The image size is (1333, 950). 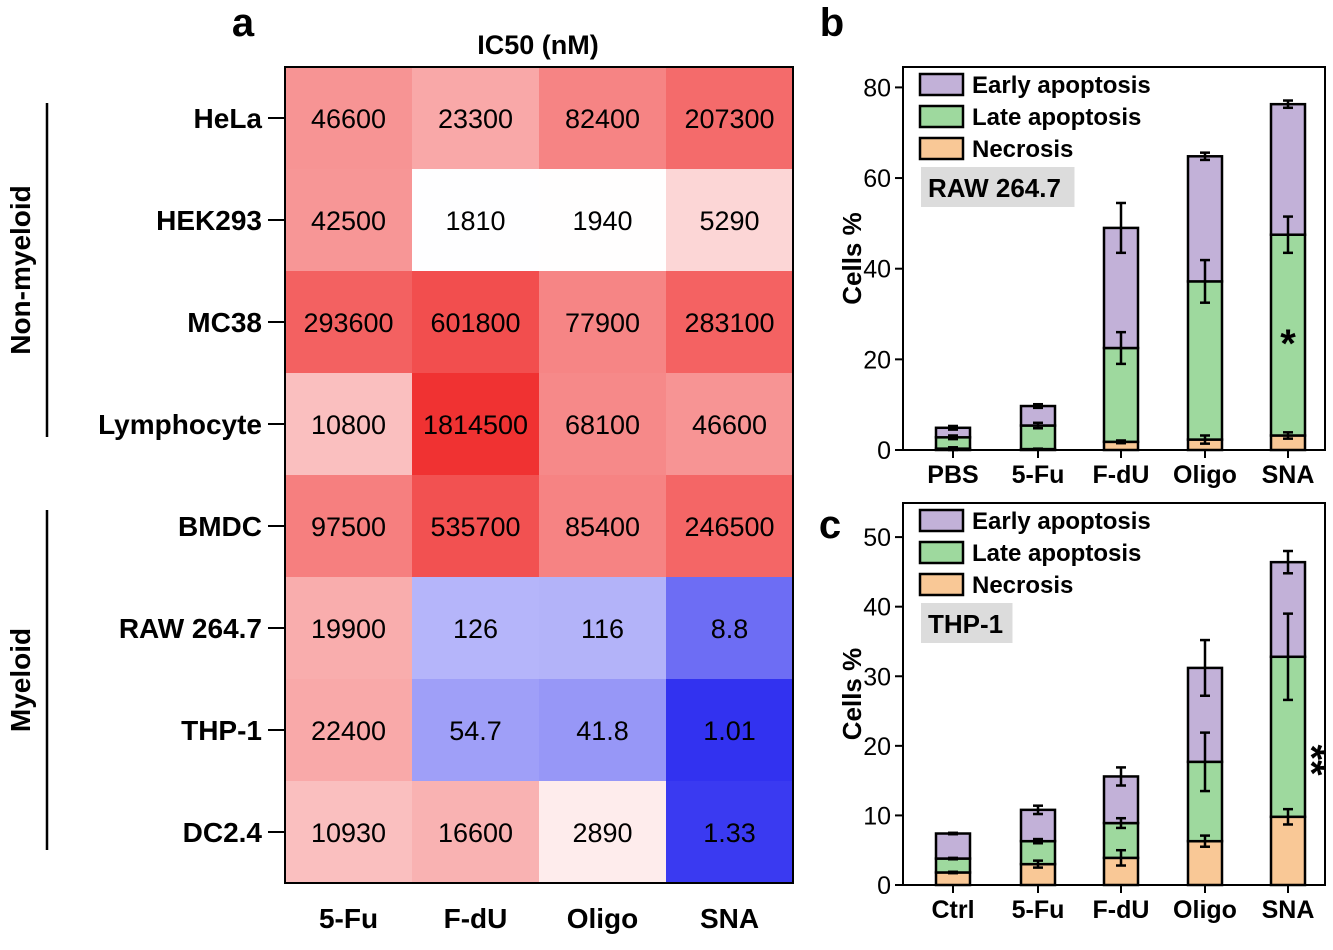 What do you see at coordinates (223, 832) in the screenshot?
I see `row-label: DC2.4` at bounding box center [223, 832].